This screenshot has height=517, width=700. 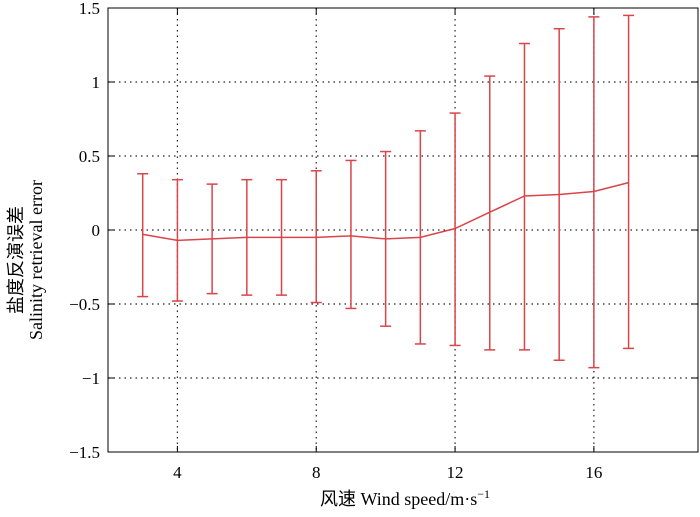 What do you see at coordinates (91, 378) in the screenshot?
I see `y-tick-label: −1` at bounding box center [91, 378].